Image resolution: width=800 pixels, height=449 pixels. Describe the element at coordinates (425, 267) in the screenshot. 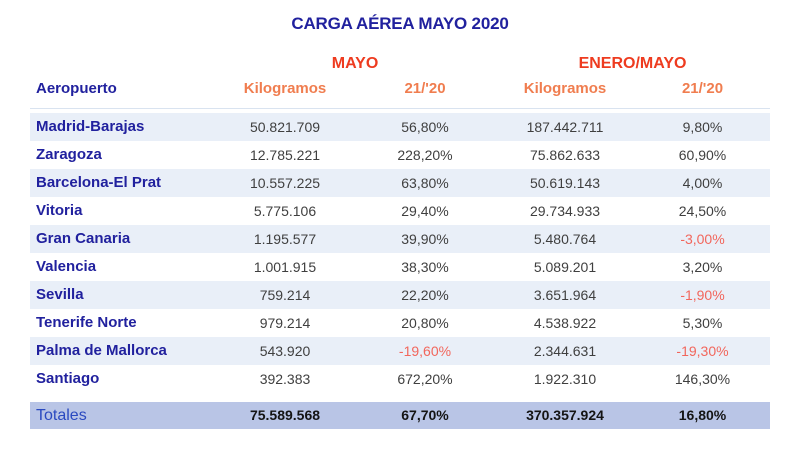

I see `value-cell: 38,30%` at that location.